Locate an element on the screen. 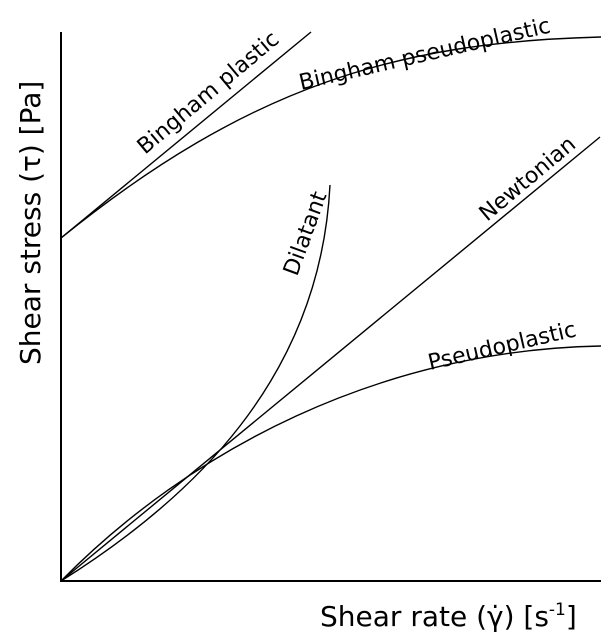 This screenshot has height=635, width=601. bingham-plastic-curve is located at coordinates (186, 135).